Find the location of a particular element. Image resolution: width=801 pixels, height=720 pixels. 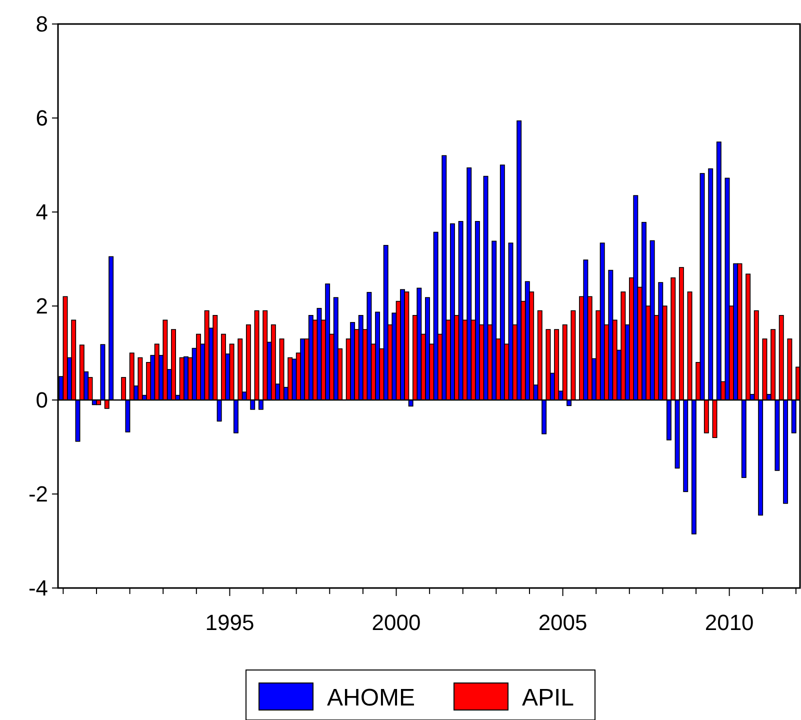

x-tick-label: 2005 is located at coordinates (563, 622).